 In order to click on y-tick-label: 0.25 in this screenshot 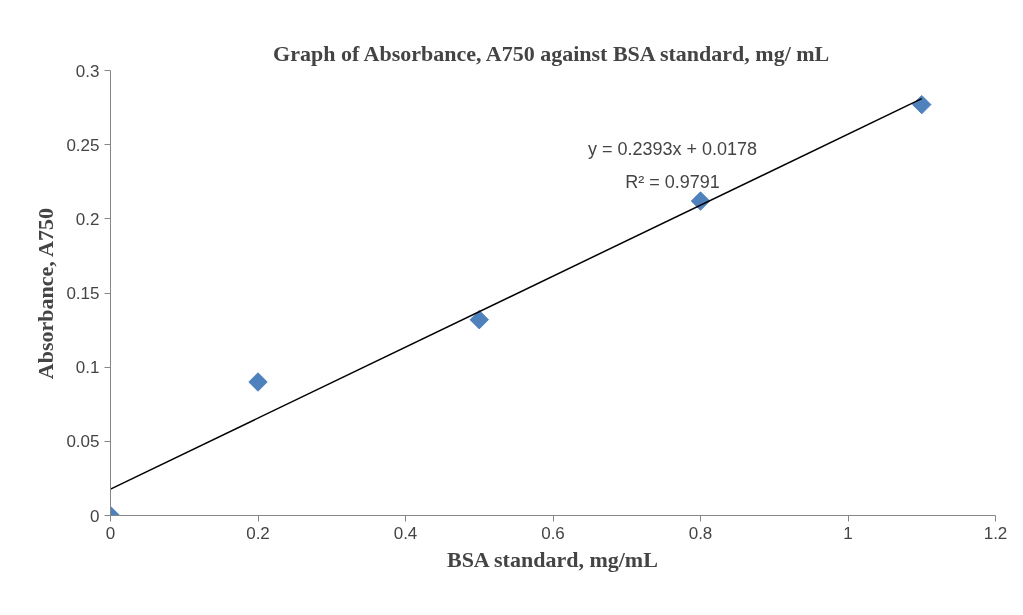, I will do `click(83, 145)`.